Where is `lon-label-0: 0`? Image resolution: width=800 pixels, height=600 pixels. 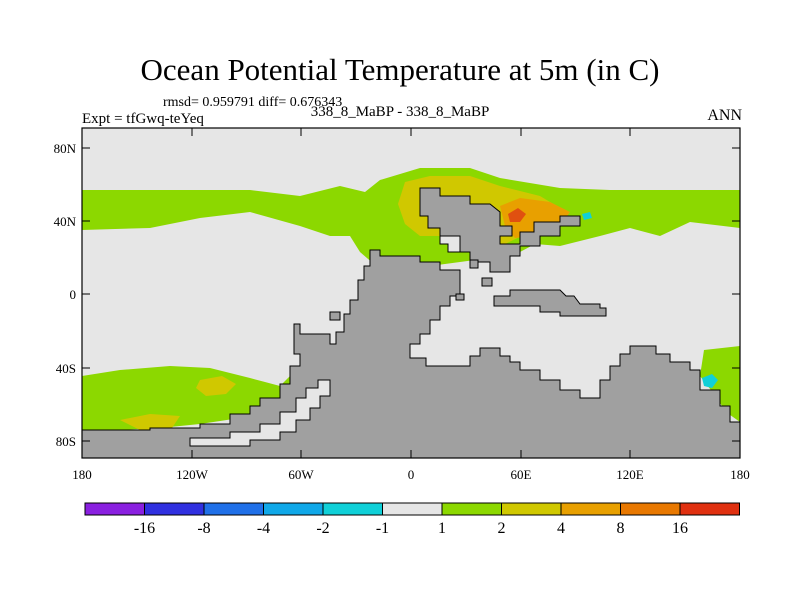 lon-label-0: 0 is located at coordinates (411, 474).